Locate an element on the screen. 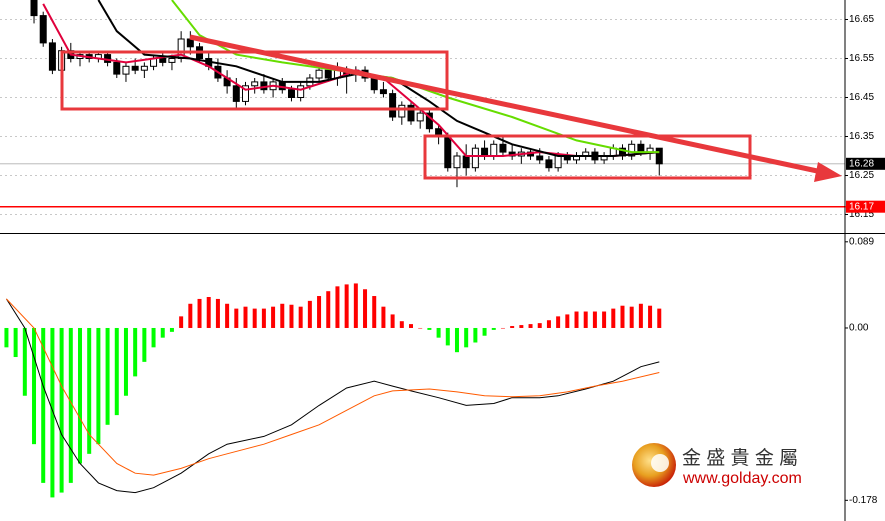 The width and height of the screenshot is (885, 521). logo is located at coordinates (660, 463).